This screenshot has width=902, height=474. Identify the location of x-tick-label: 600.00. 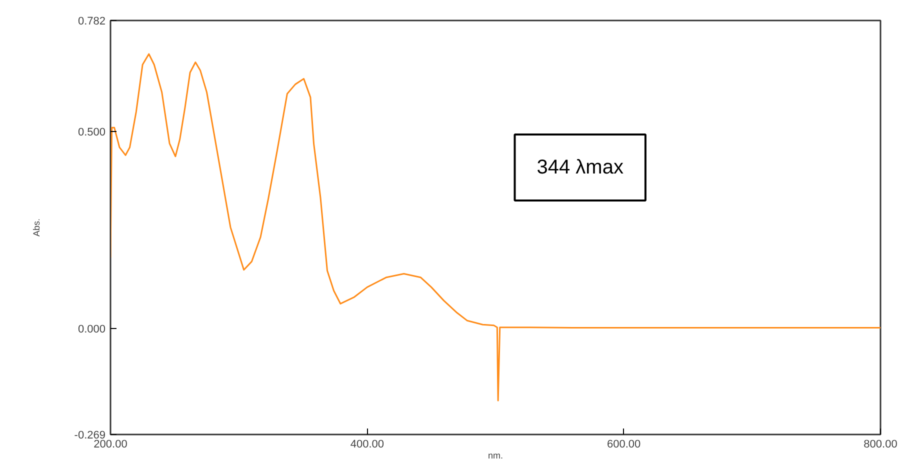
(624, 444).